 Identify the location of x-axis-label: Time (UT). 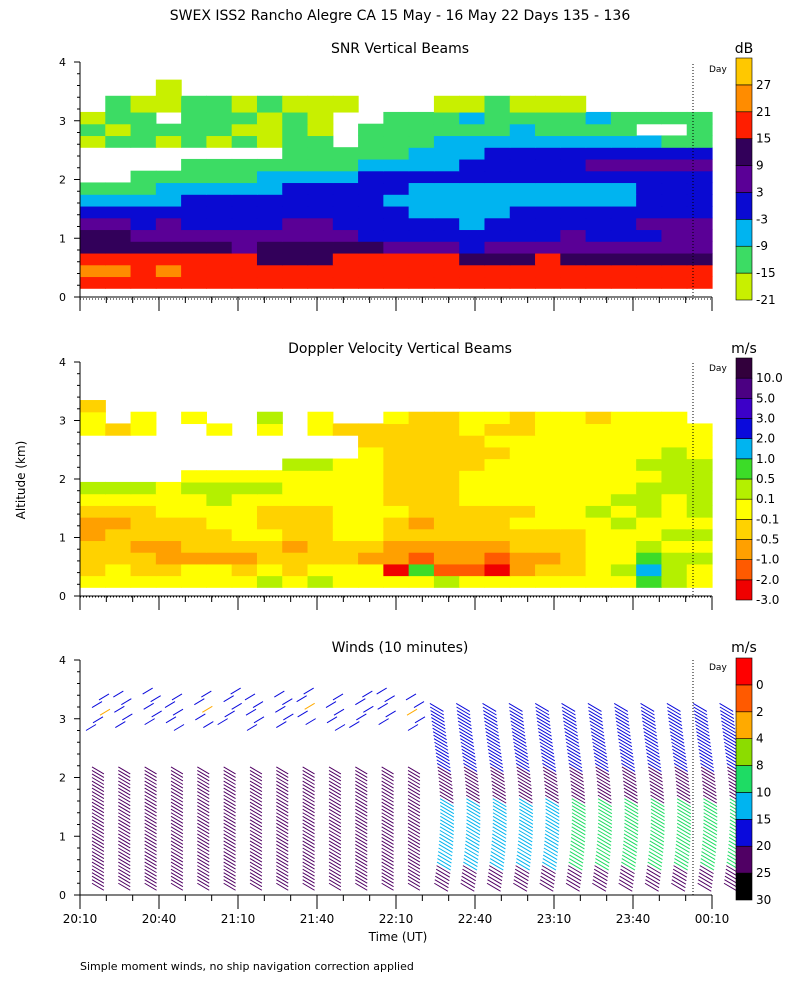
(398, 937).